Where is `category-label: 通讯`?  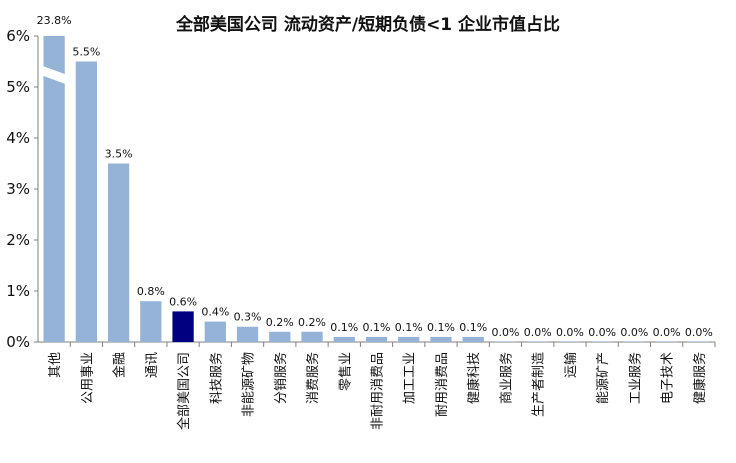
category-label: 通讯 is located at coordinates (152, 365).